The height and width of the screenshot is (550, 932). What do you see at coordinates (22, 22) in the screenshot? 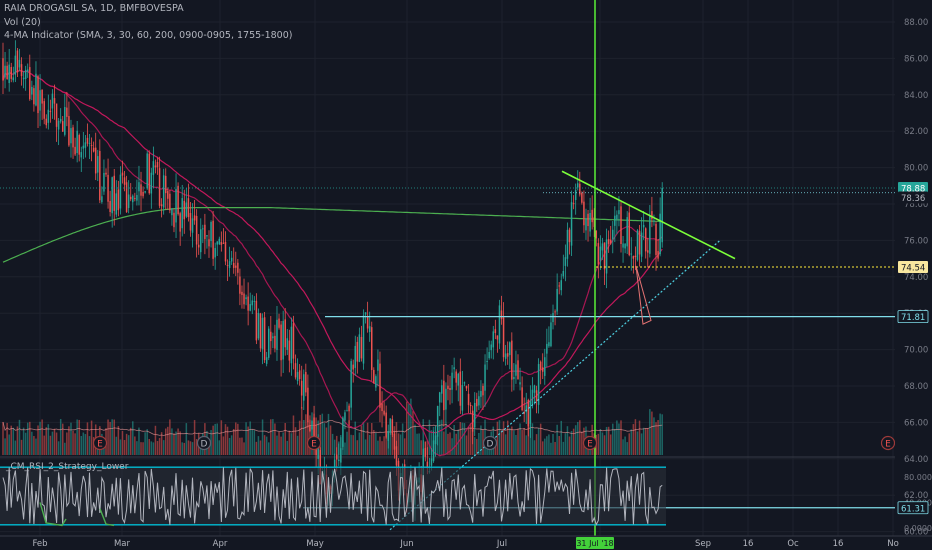
I see `volume-indicator-label: Vol (20)` at bounding box center [22, 22].